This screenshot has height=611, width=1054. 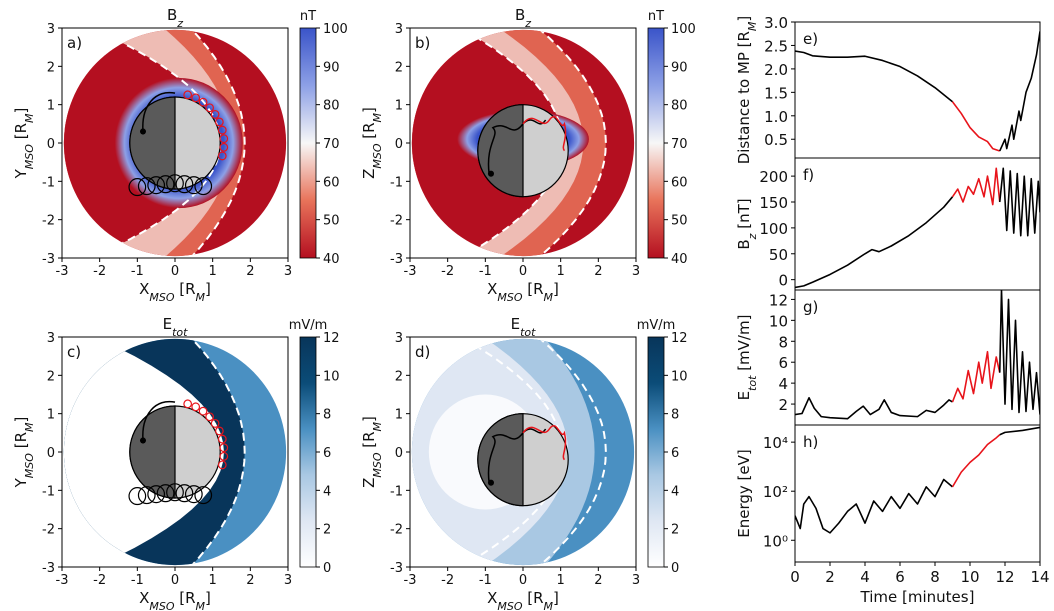 What do you see at coordinates (656, 325) in the screenshot?
I see `colorbar-label: mV/m` at bounding box center [656, 325].